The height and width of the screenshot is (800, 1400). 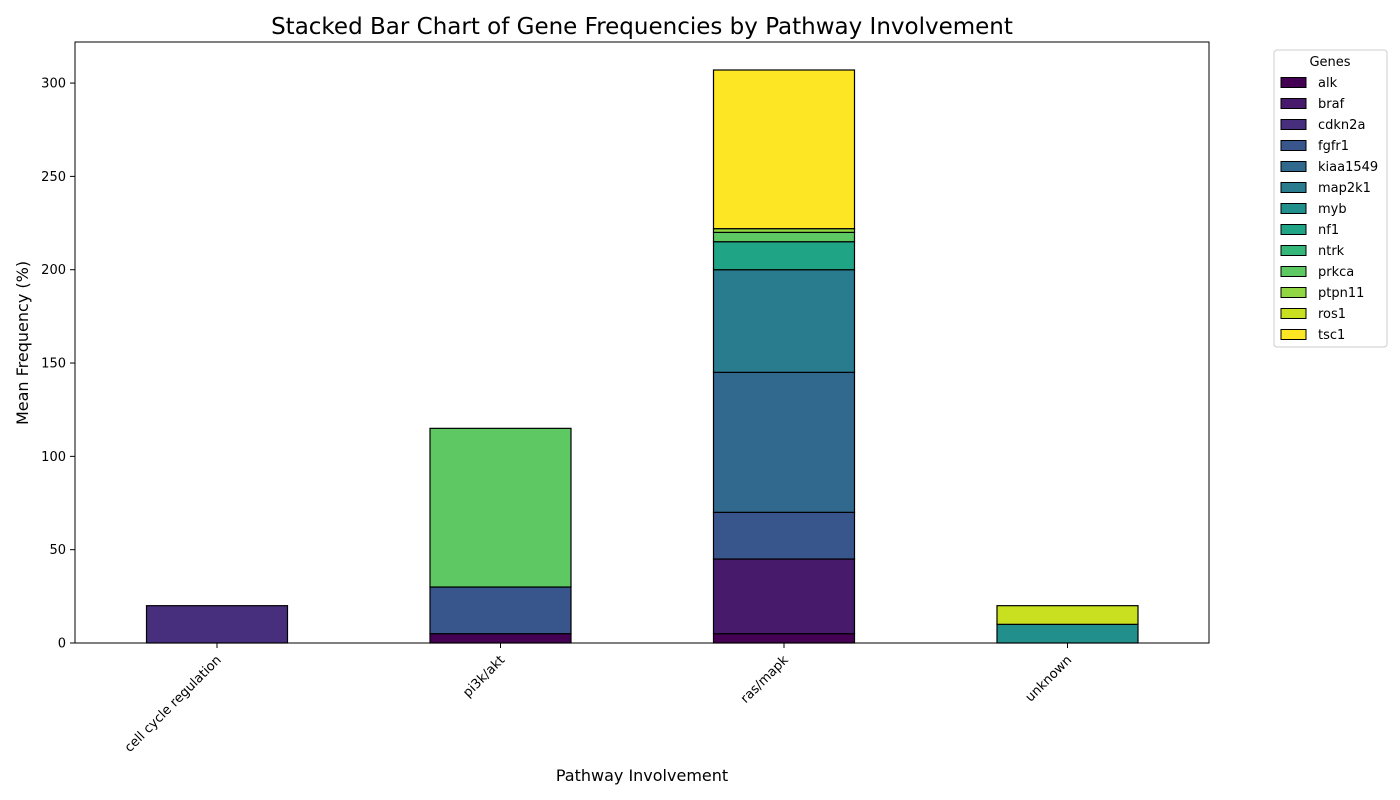 I want to click on y-tick-label: 50, so click(x=57, y=550).